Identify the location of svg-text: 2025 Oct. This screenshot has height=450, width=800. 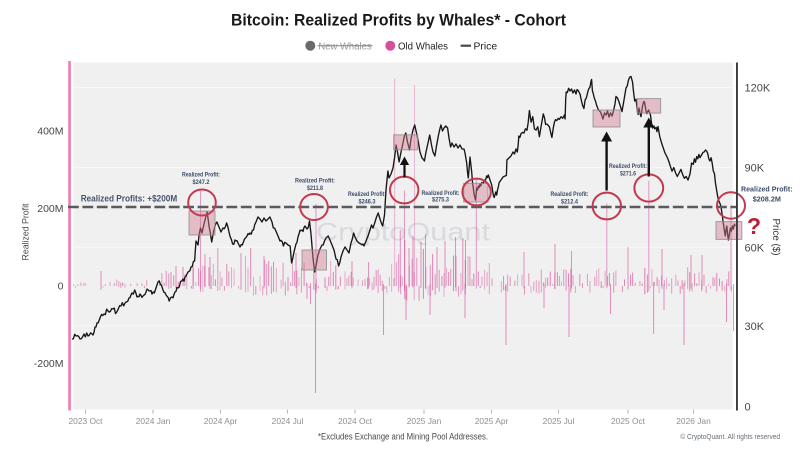
(628, 421).